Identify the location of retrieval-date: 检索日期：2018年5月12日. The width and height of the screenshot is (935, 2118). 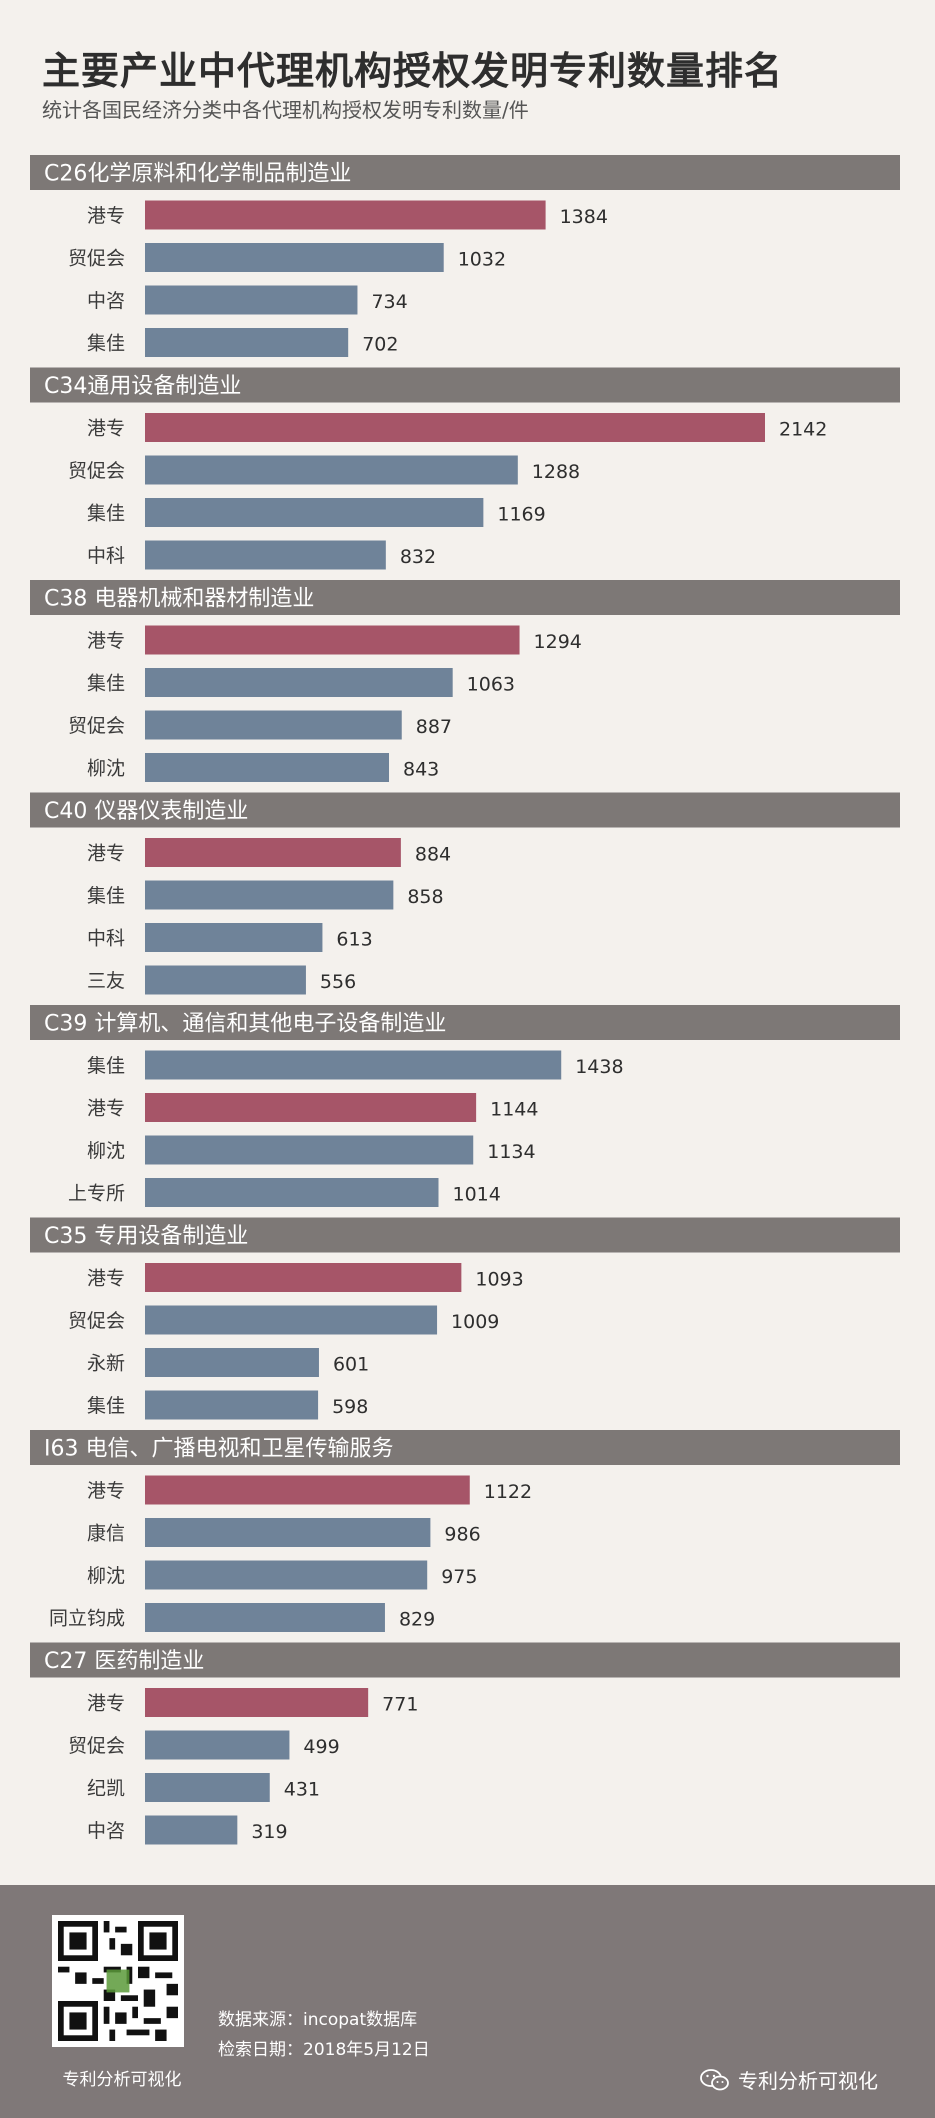
(324, 2050).